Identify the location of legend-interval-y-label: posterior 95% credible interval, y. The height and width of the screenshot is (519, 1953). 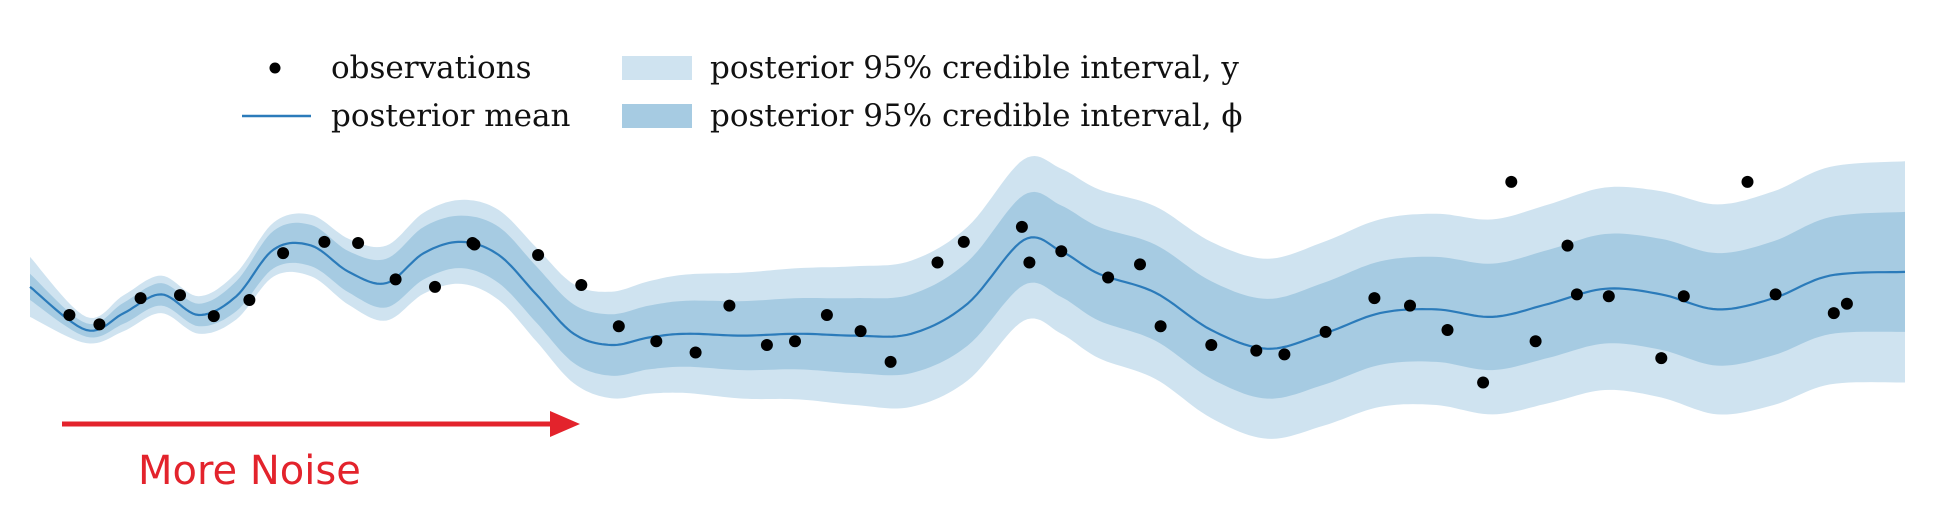
(974, 68).